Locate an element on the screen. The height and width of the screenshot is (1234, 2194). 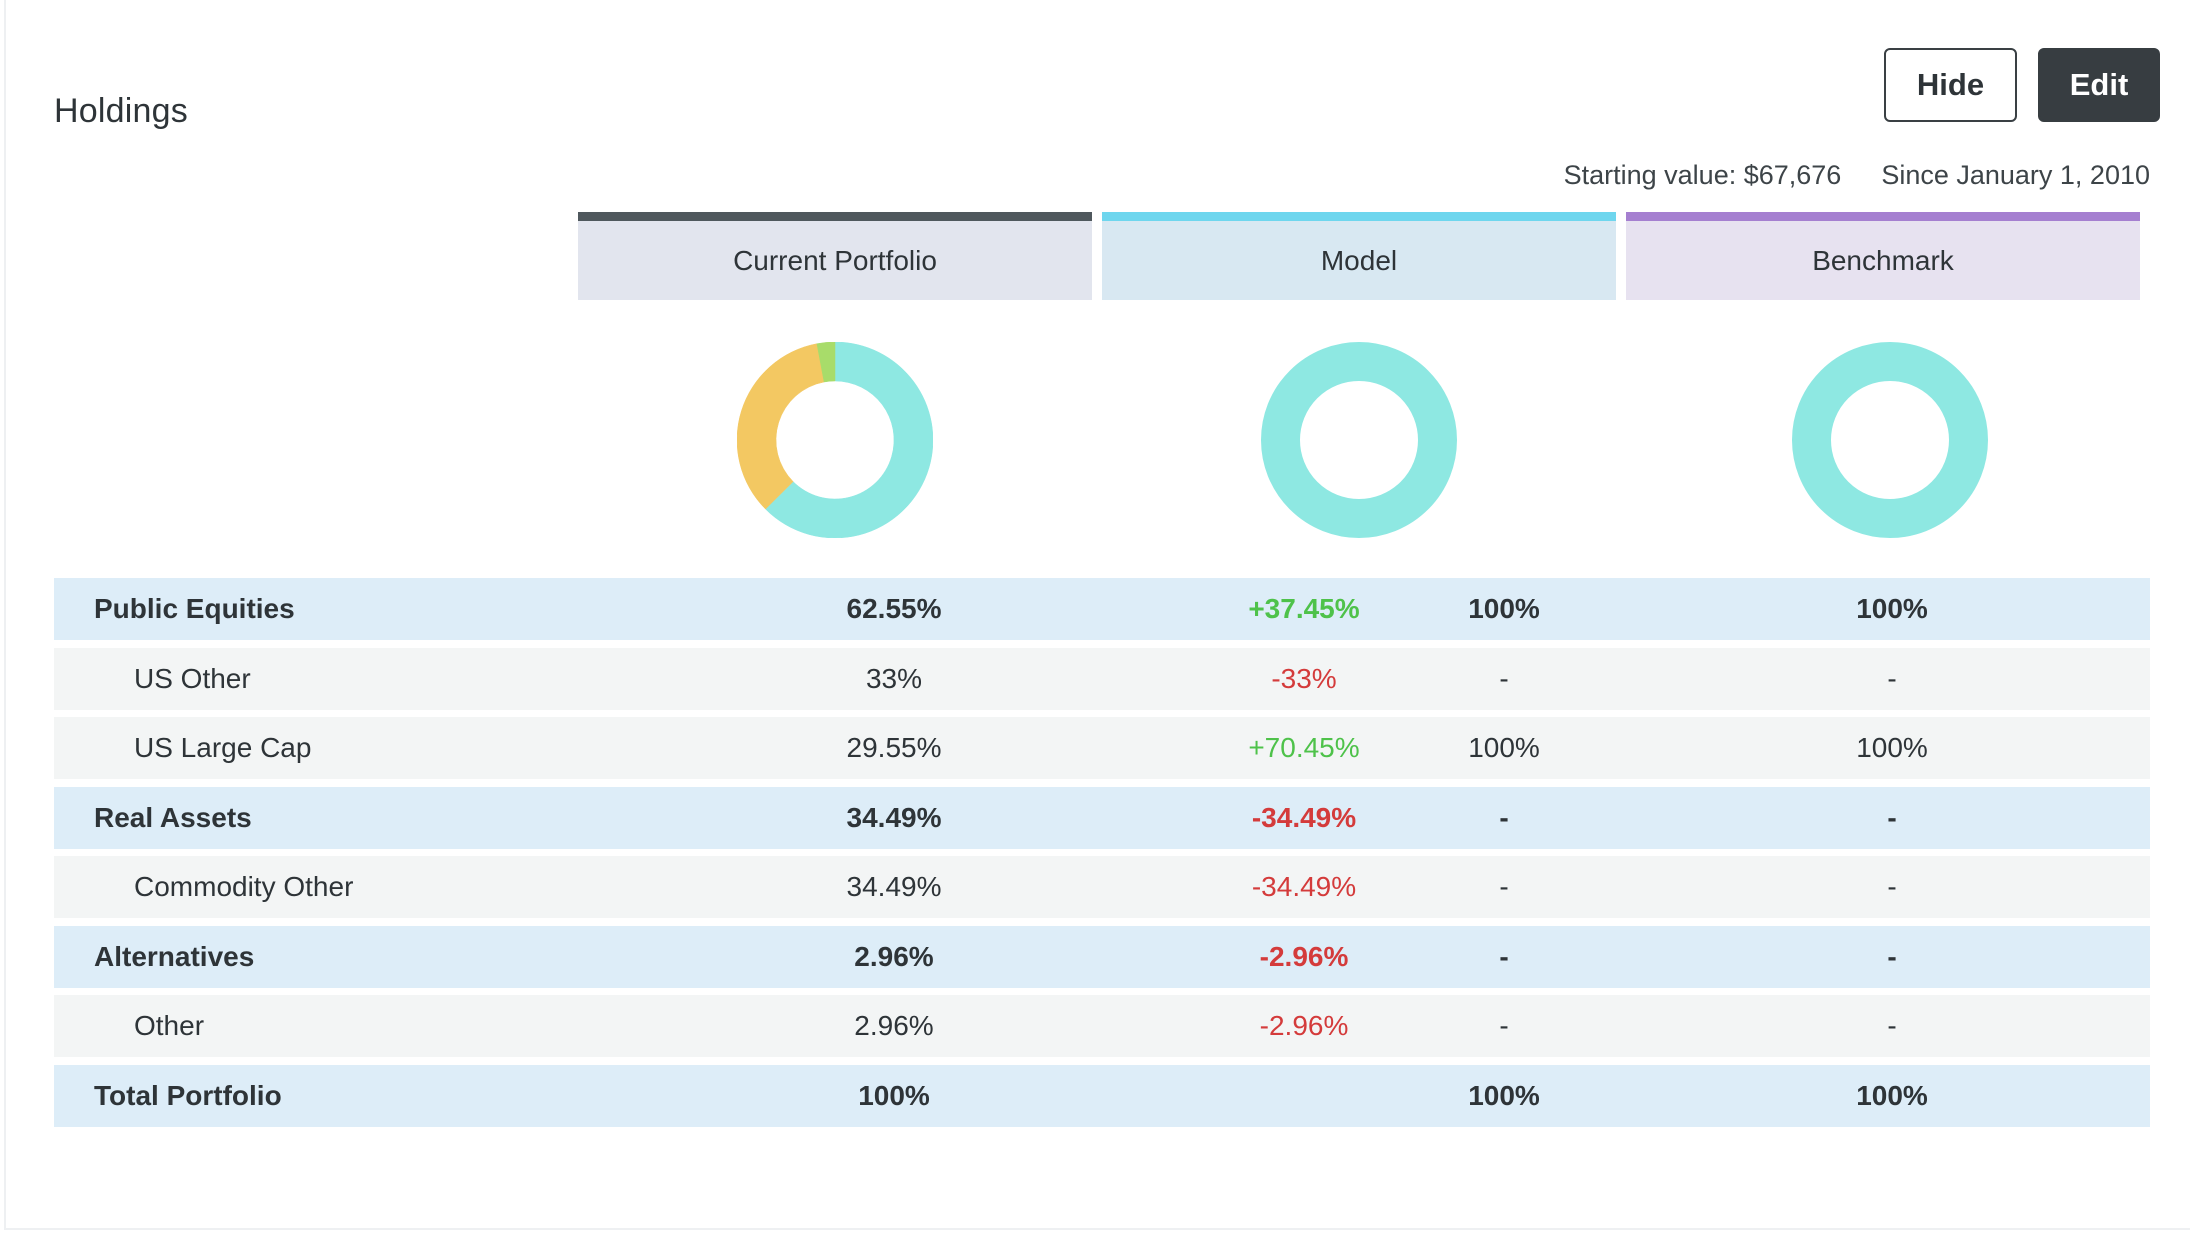
table-row-us-large-cap: US Large Cap 29.55% +70.45% 100% 100% is located at coordinates (1102, 748).